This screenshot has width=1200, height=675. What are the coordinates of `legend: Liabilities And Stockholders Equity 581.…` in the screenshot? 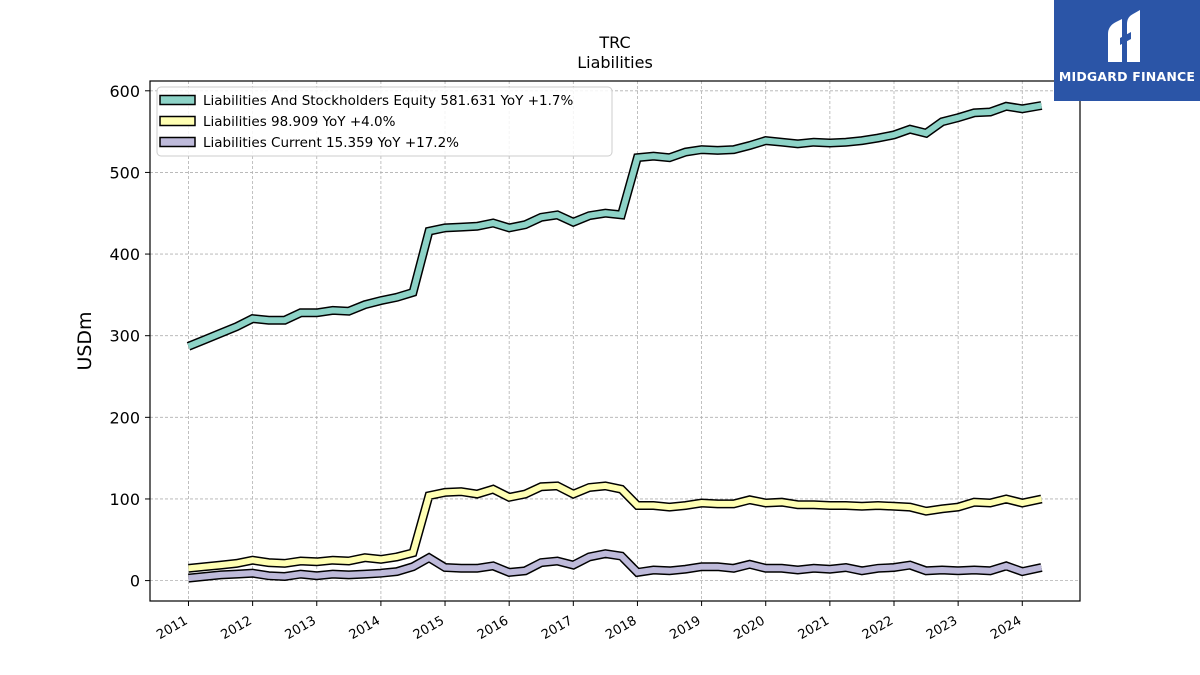 It's located at (384, 121).